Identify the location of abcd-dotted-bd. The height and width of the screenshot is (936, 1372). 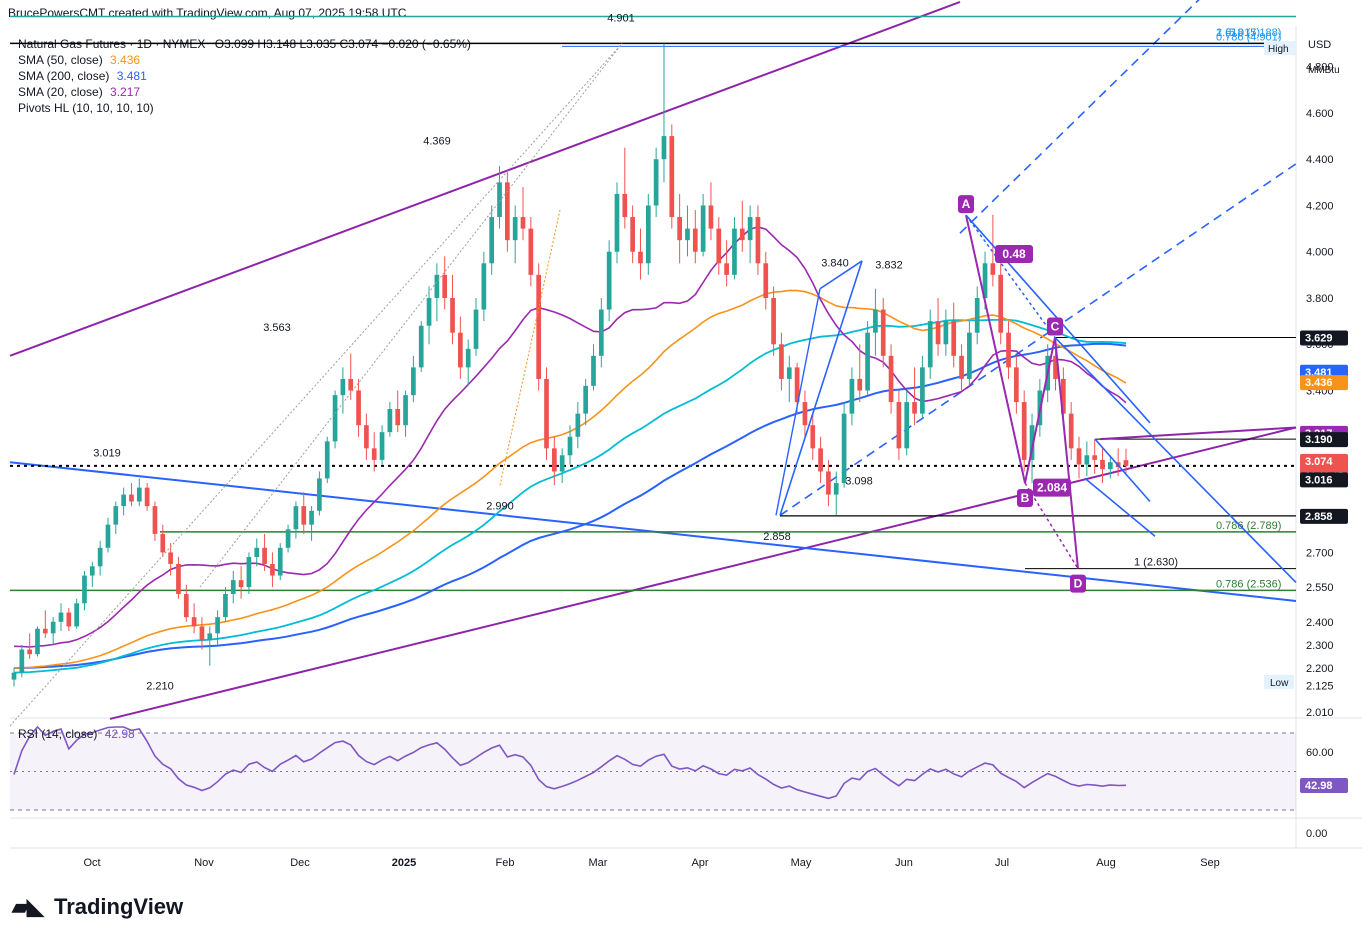
(1051, 525).